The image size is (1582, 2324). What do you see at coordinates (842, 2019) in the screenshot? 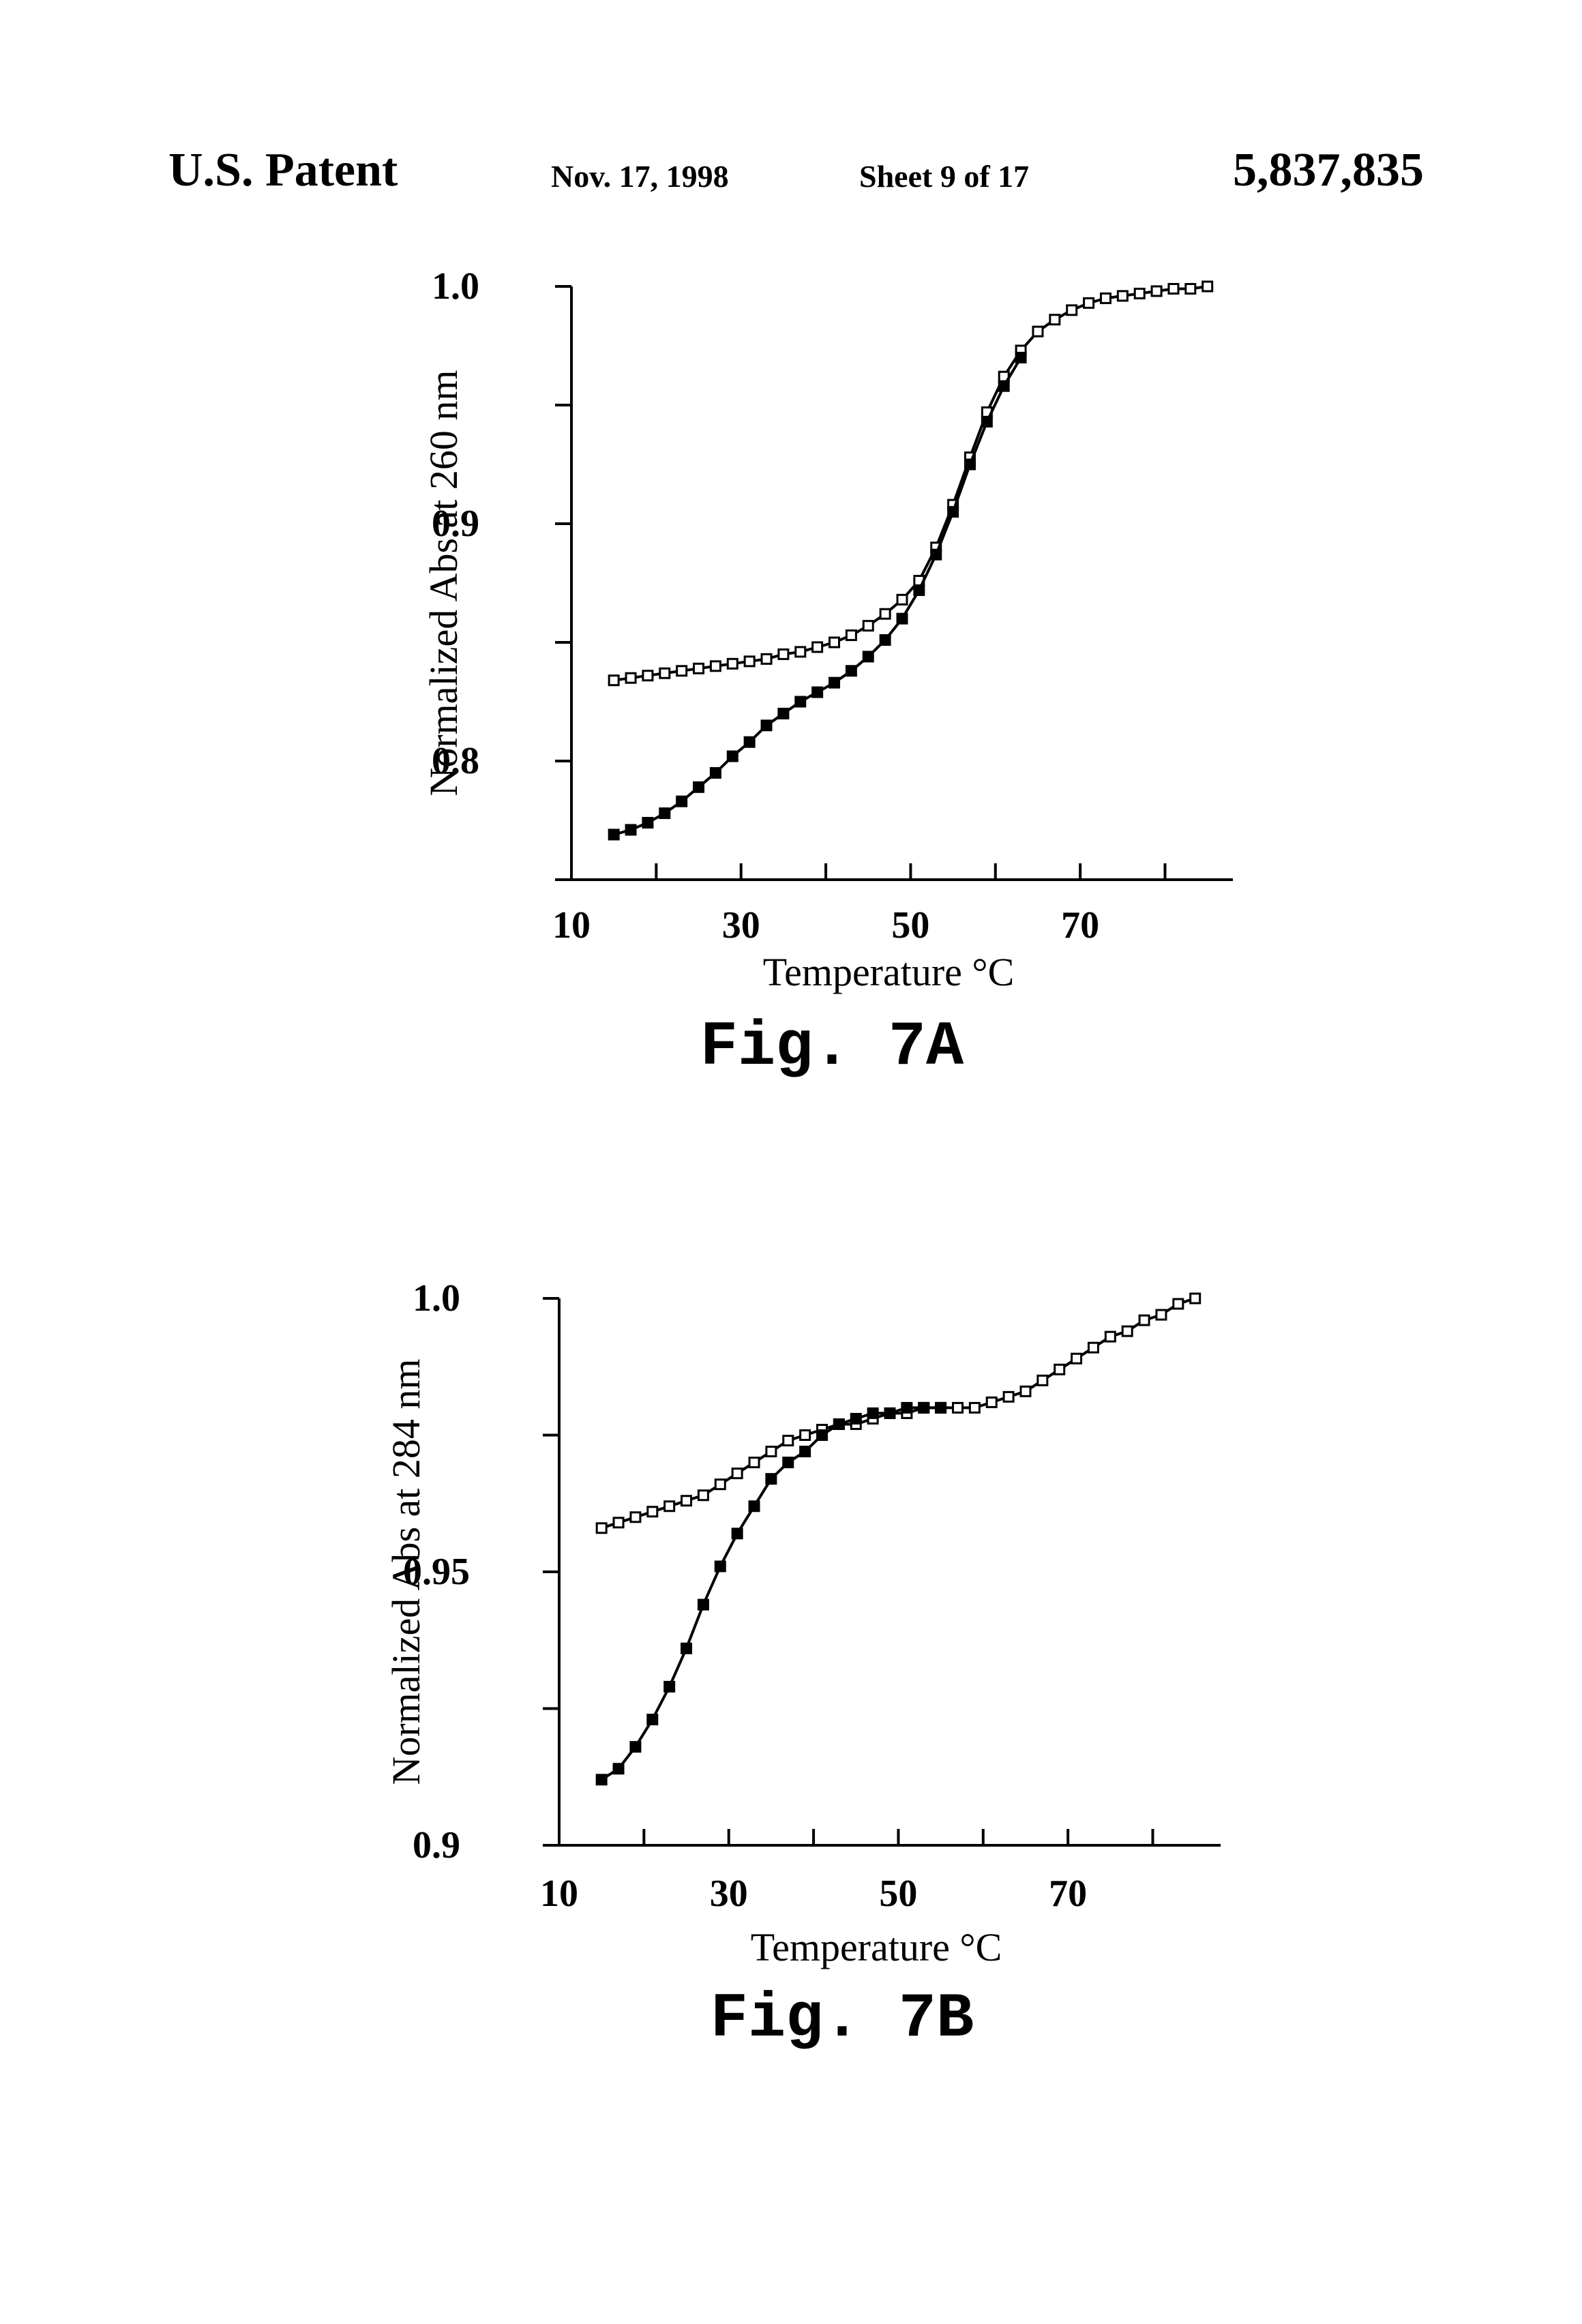
I see `figure-label: Fig. 7B` at bounding box center [842, 2019].